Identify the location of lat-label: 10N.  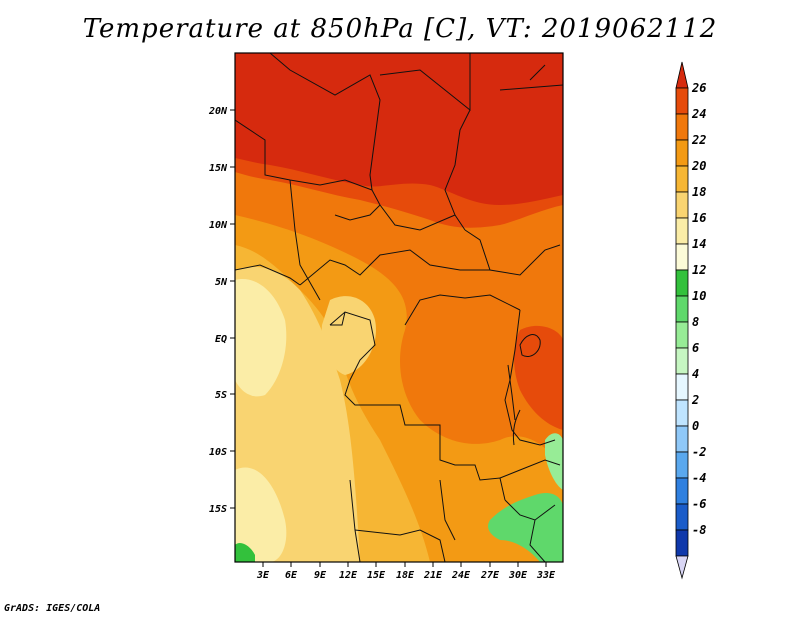
(218, 225).